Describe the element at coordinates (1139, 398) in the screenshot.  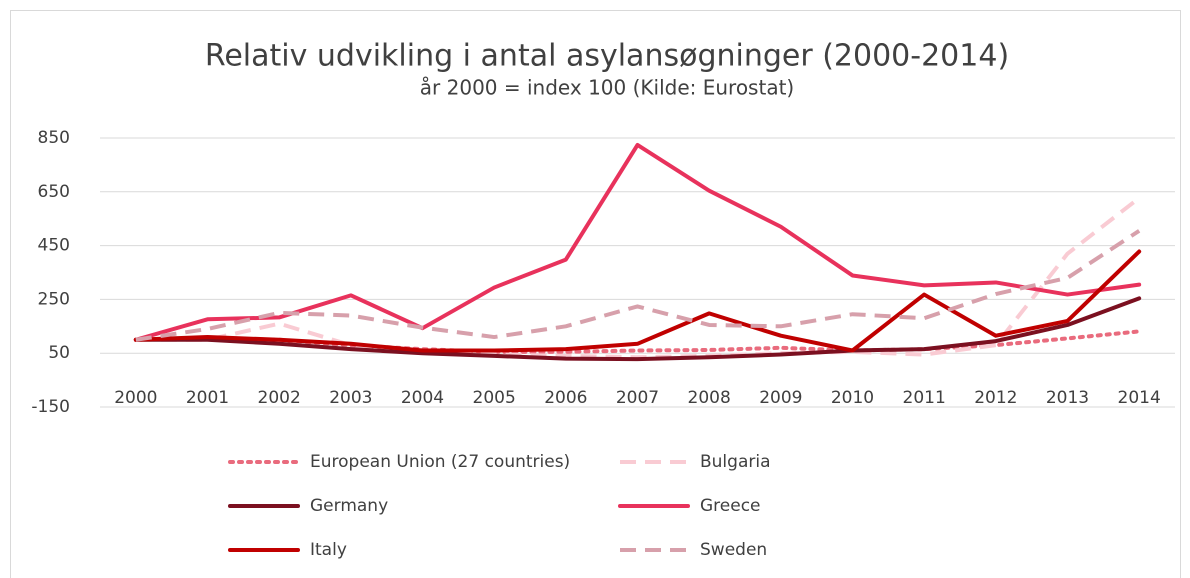
I see `x-tick-label: 2014` at that location.